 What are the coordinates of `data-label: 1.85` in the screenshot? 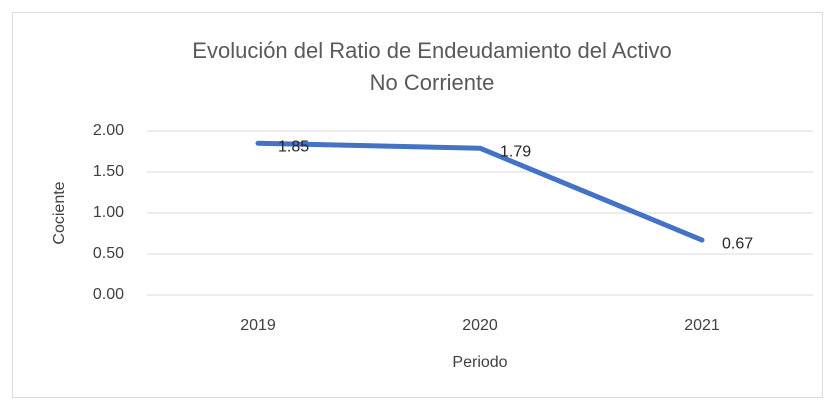 It's located at (293, 147).